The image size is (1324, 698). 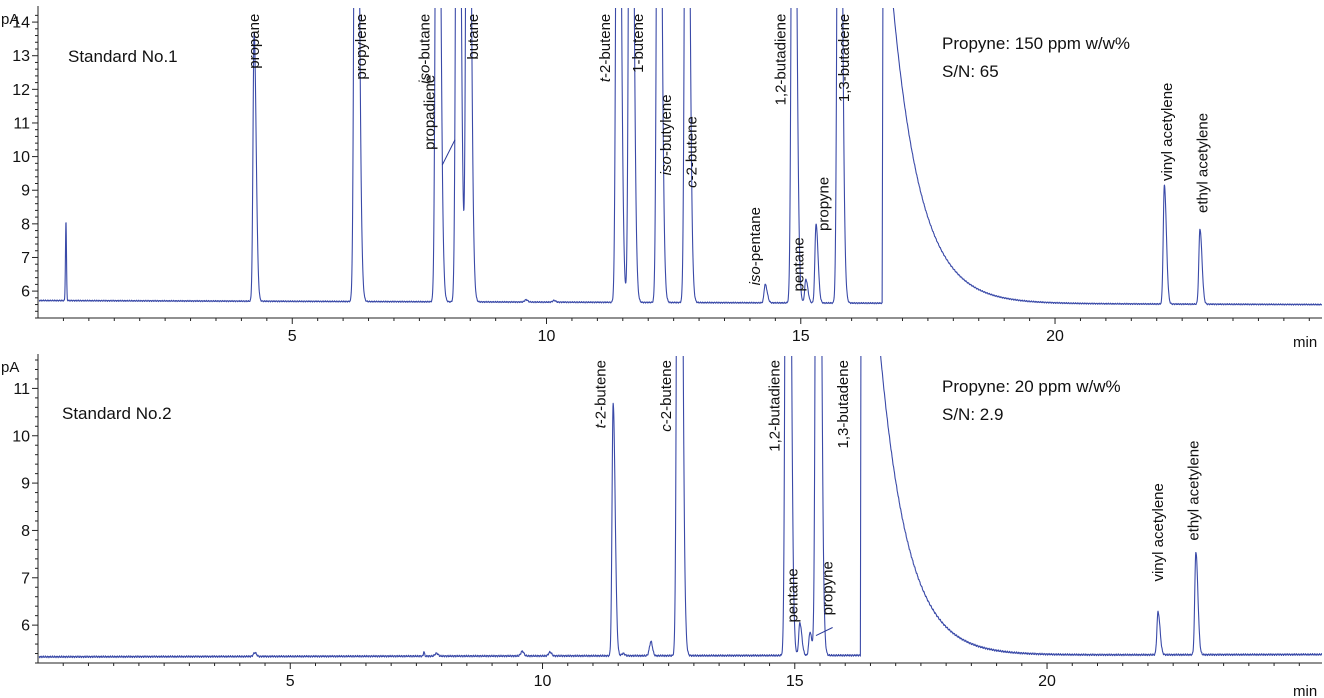 What do you see at coordinates (123, 56) in the screenshot?
I see `panel-1-title: Standard No.1` at bounding box center [123, 56].